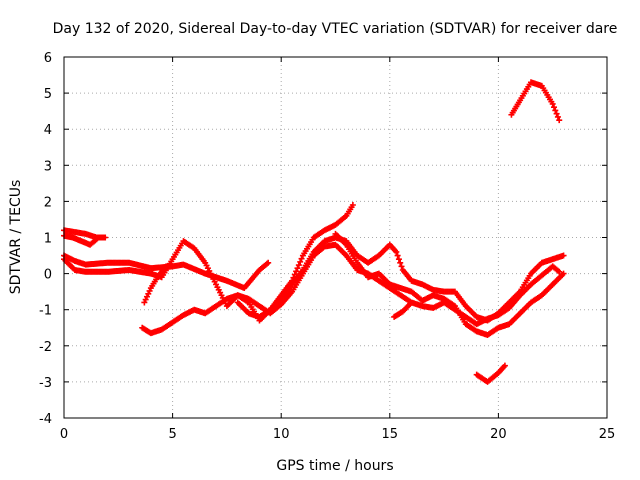 The height and width of the screenshot is (480, 640). I want to click on x-tick-label: 15, so click(390, 434).